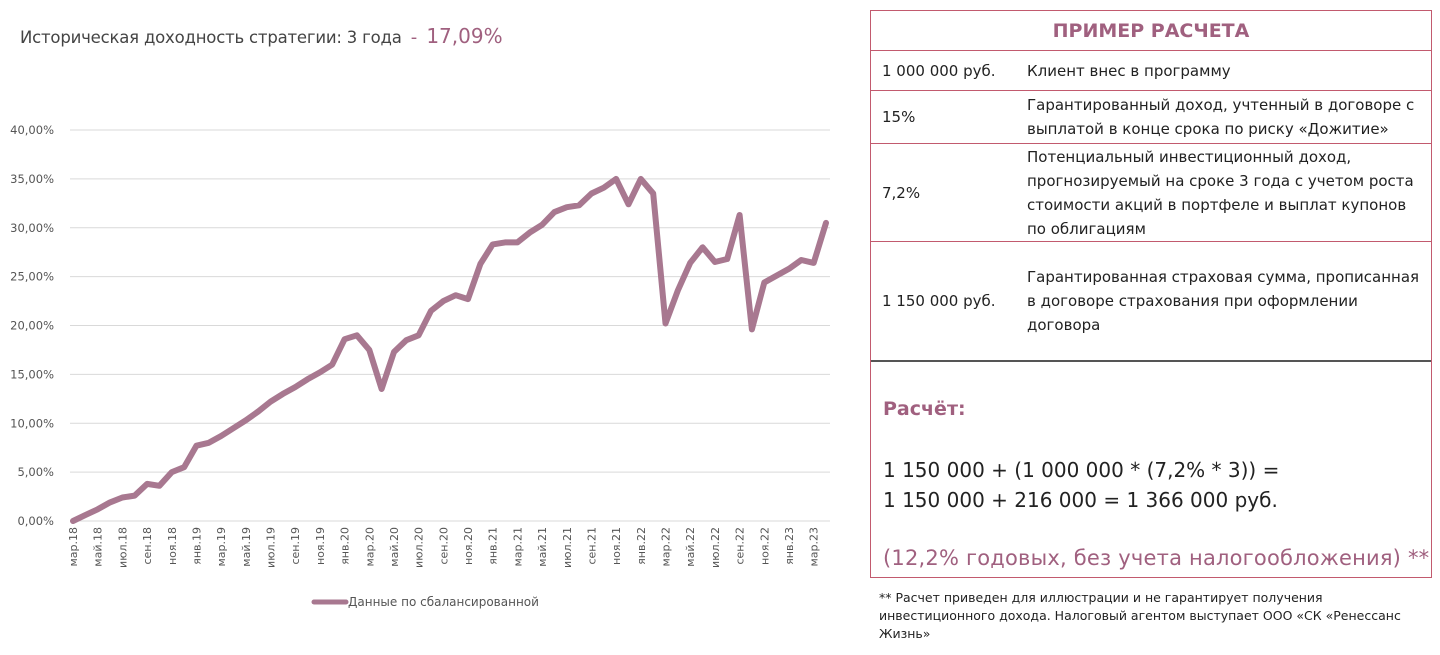 The width and height of the screenshot is (1440, 655). I want to click on x-tick-label: май.19, so click(246, 547).